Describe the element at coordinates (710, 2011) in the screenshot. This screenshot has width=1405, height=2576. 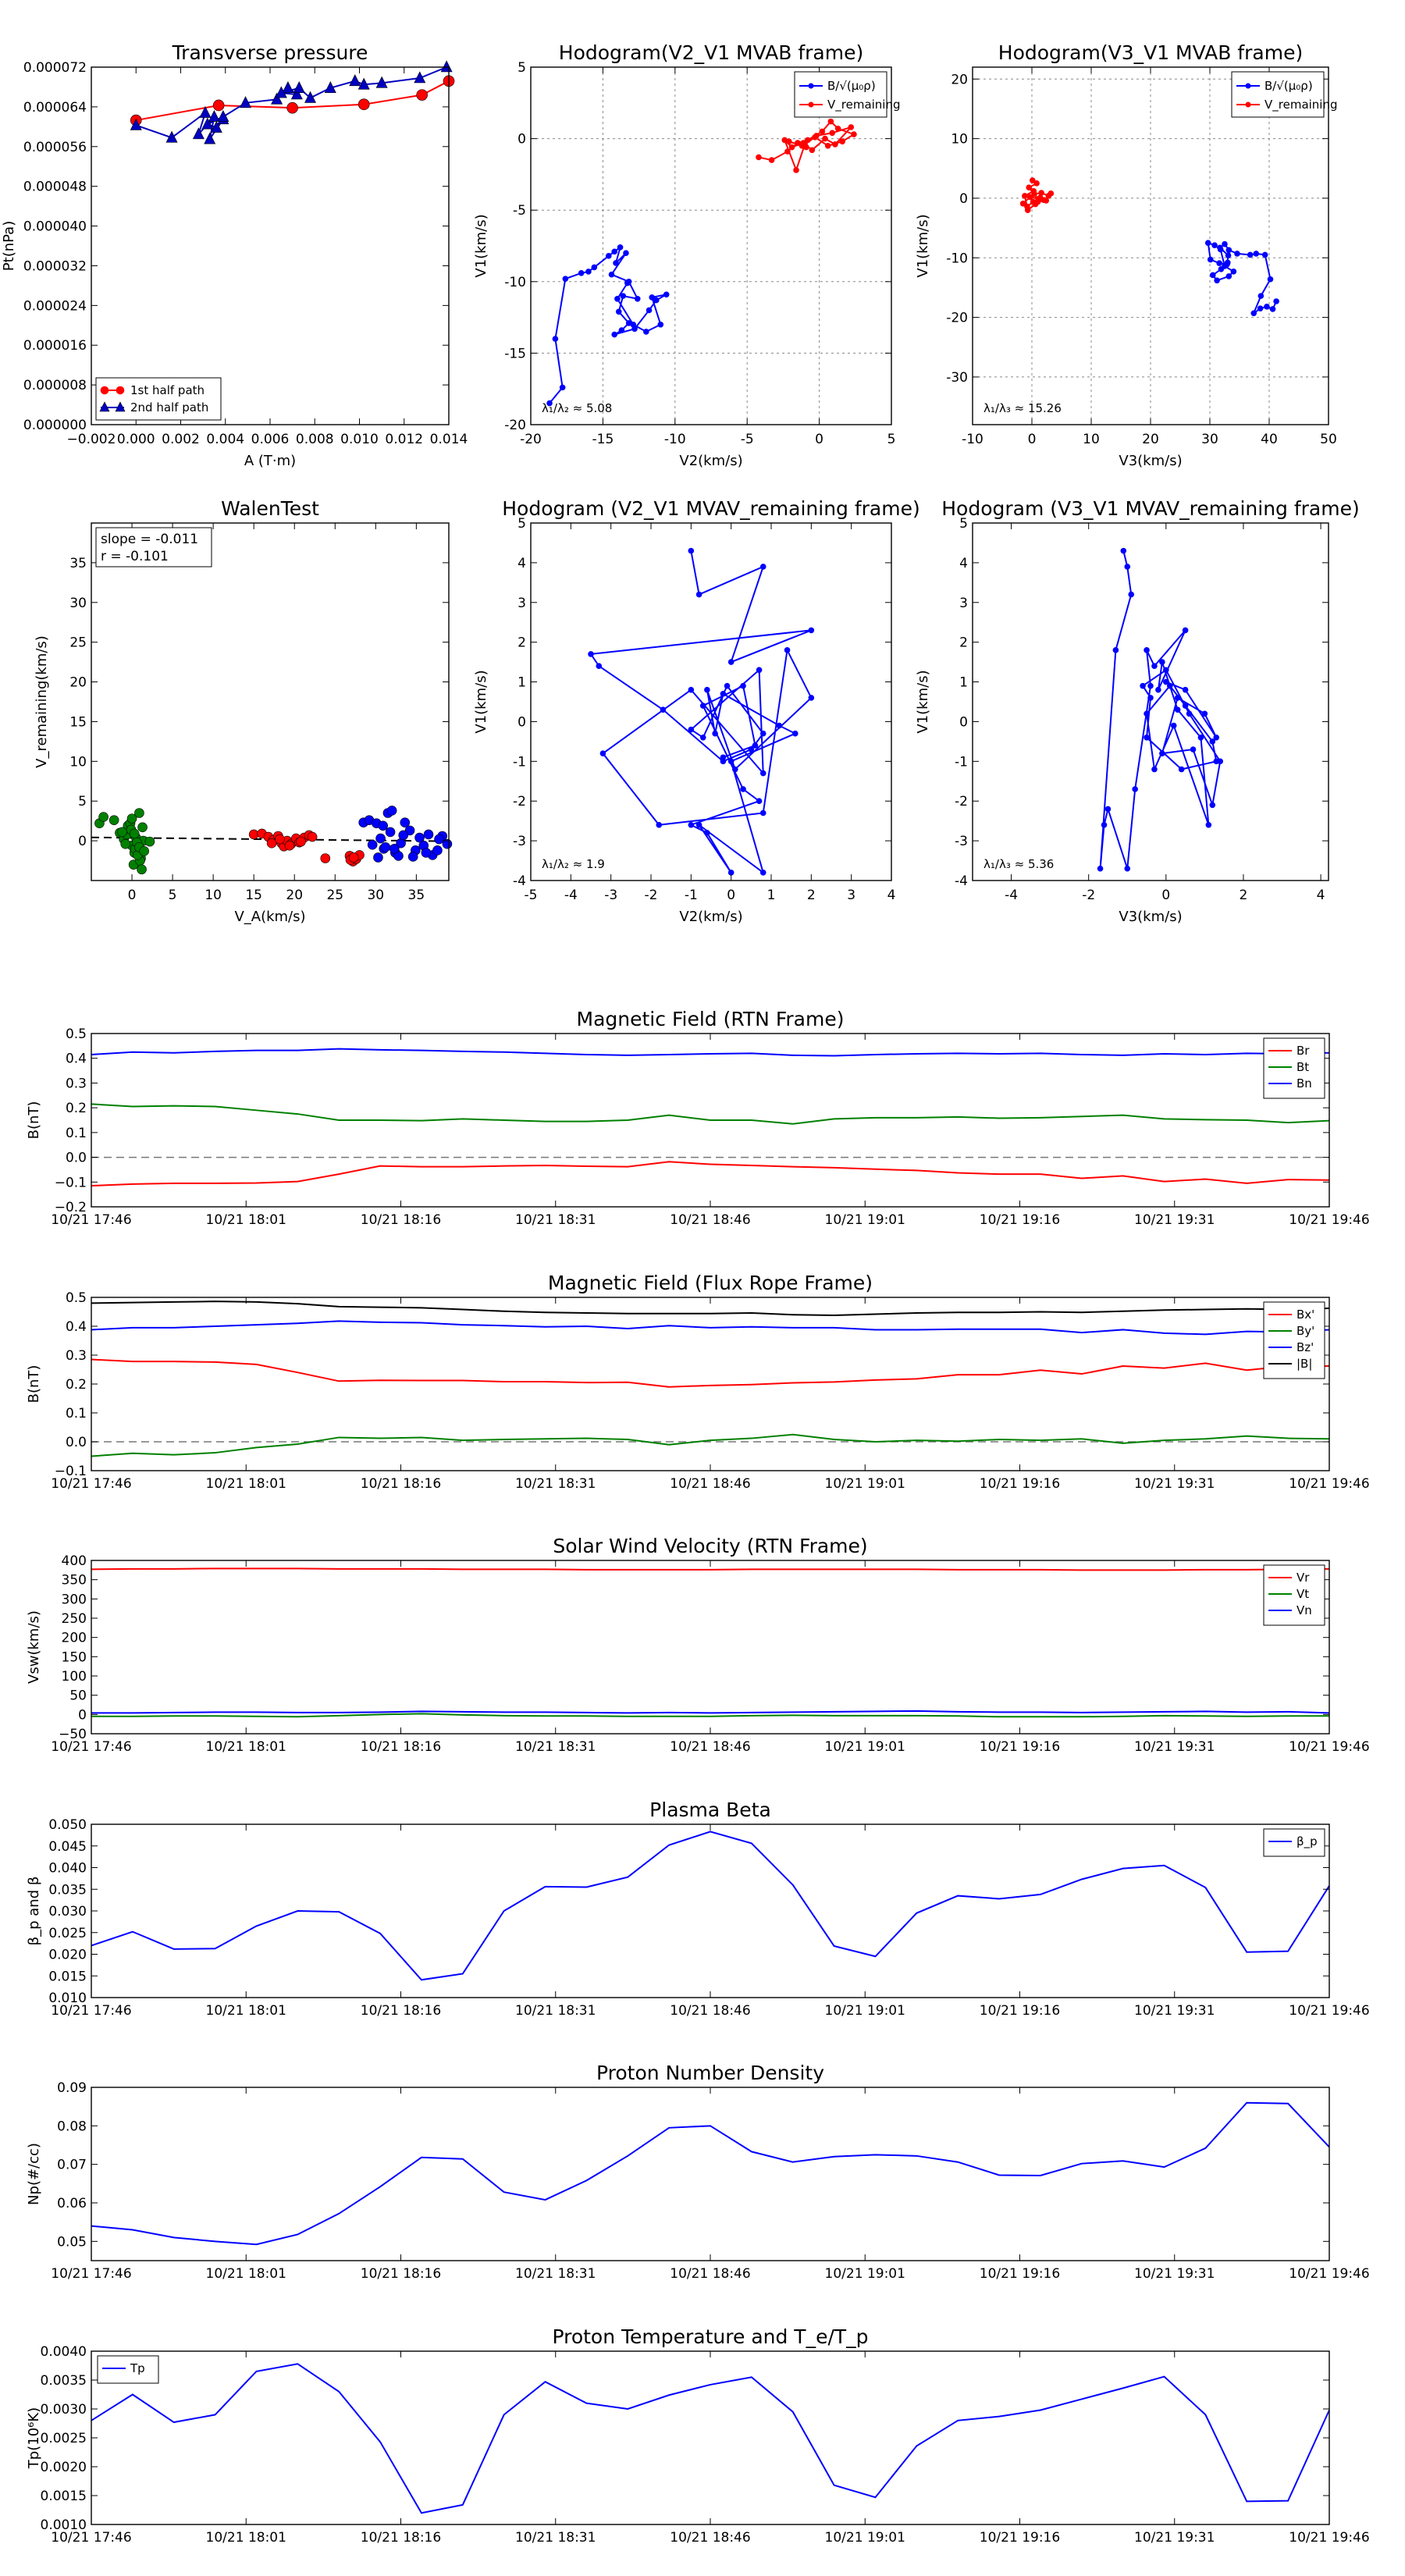
I see `beta-time-label: 10/21 18:46` at that location.